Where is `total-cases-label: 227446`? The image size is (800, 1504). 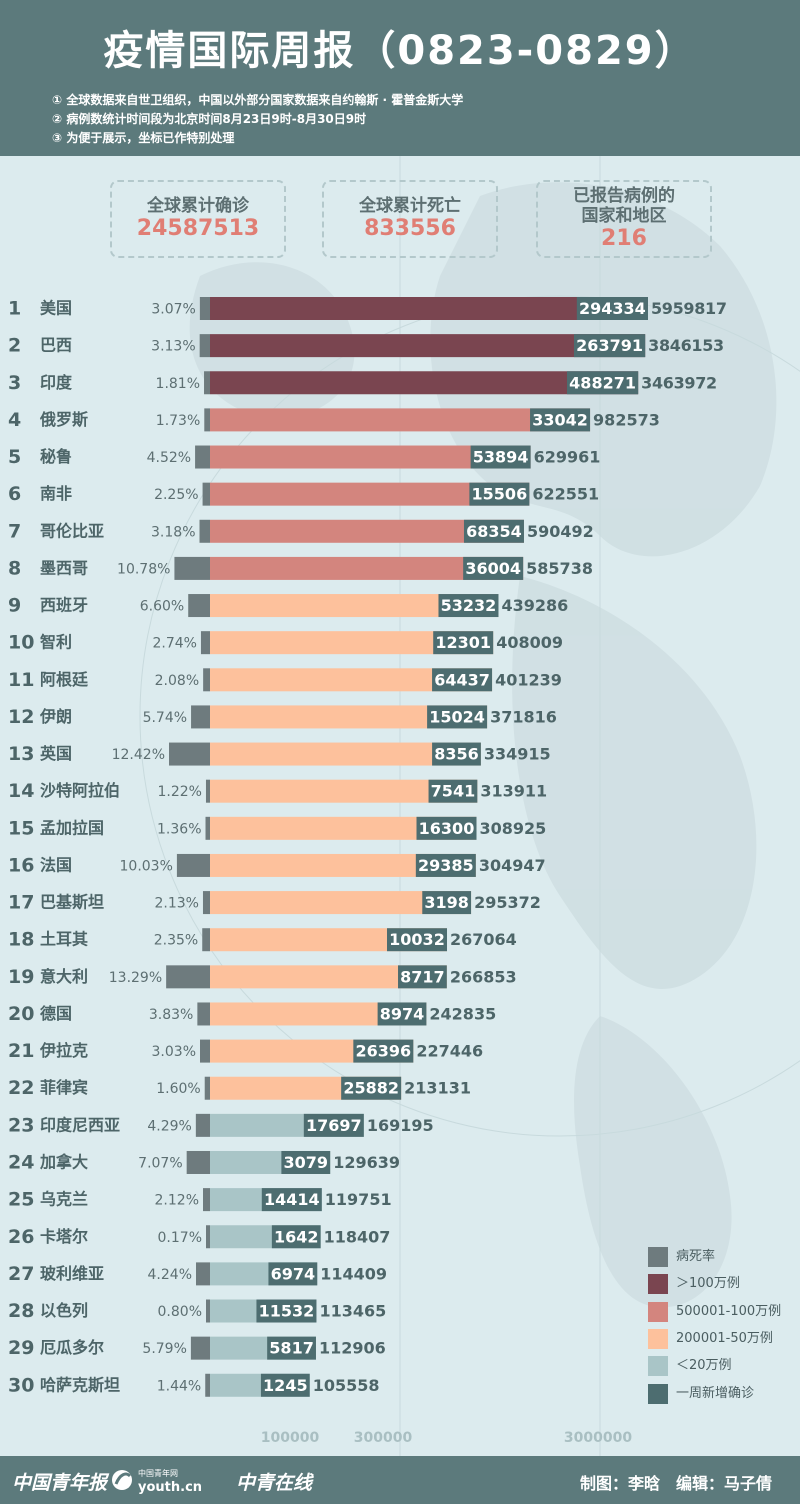 total-cases-label: 227446 is located at coordinates (449, 1051).